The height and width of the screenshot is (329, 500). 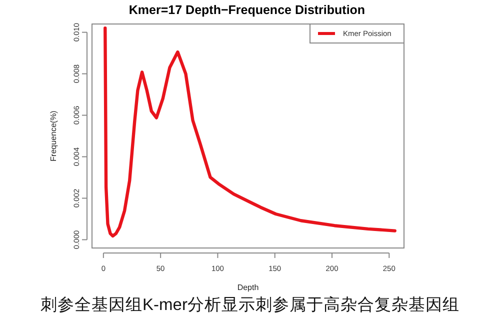 What do you see at coordinates (247, 10) in the screenshot?
I see `title: Kmer=17 Depth−Frequence Distribution` at bounding box center [247, 10].